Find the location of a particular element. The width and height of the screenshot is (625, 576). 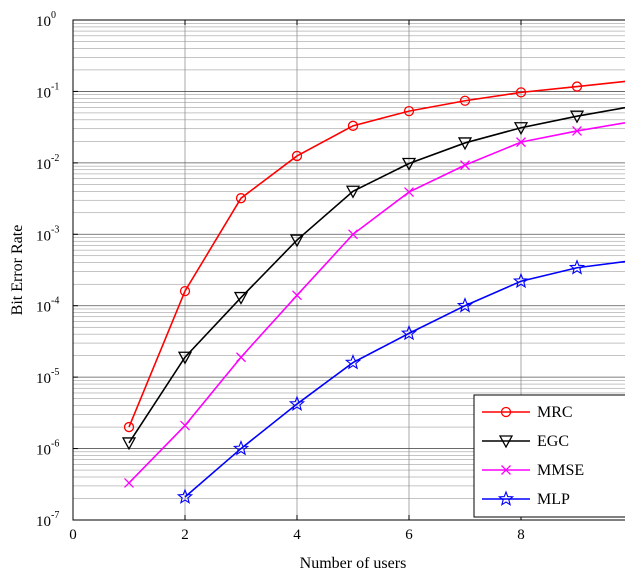

y-tick-label: 10⁻² is located at coordinates (47, 163).